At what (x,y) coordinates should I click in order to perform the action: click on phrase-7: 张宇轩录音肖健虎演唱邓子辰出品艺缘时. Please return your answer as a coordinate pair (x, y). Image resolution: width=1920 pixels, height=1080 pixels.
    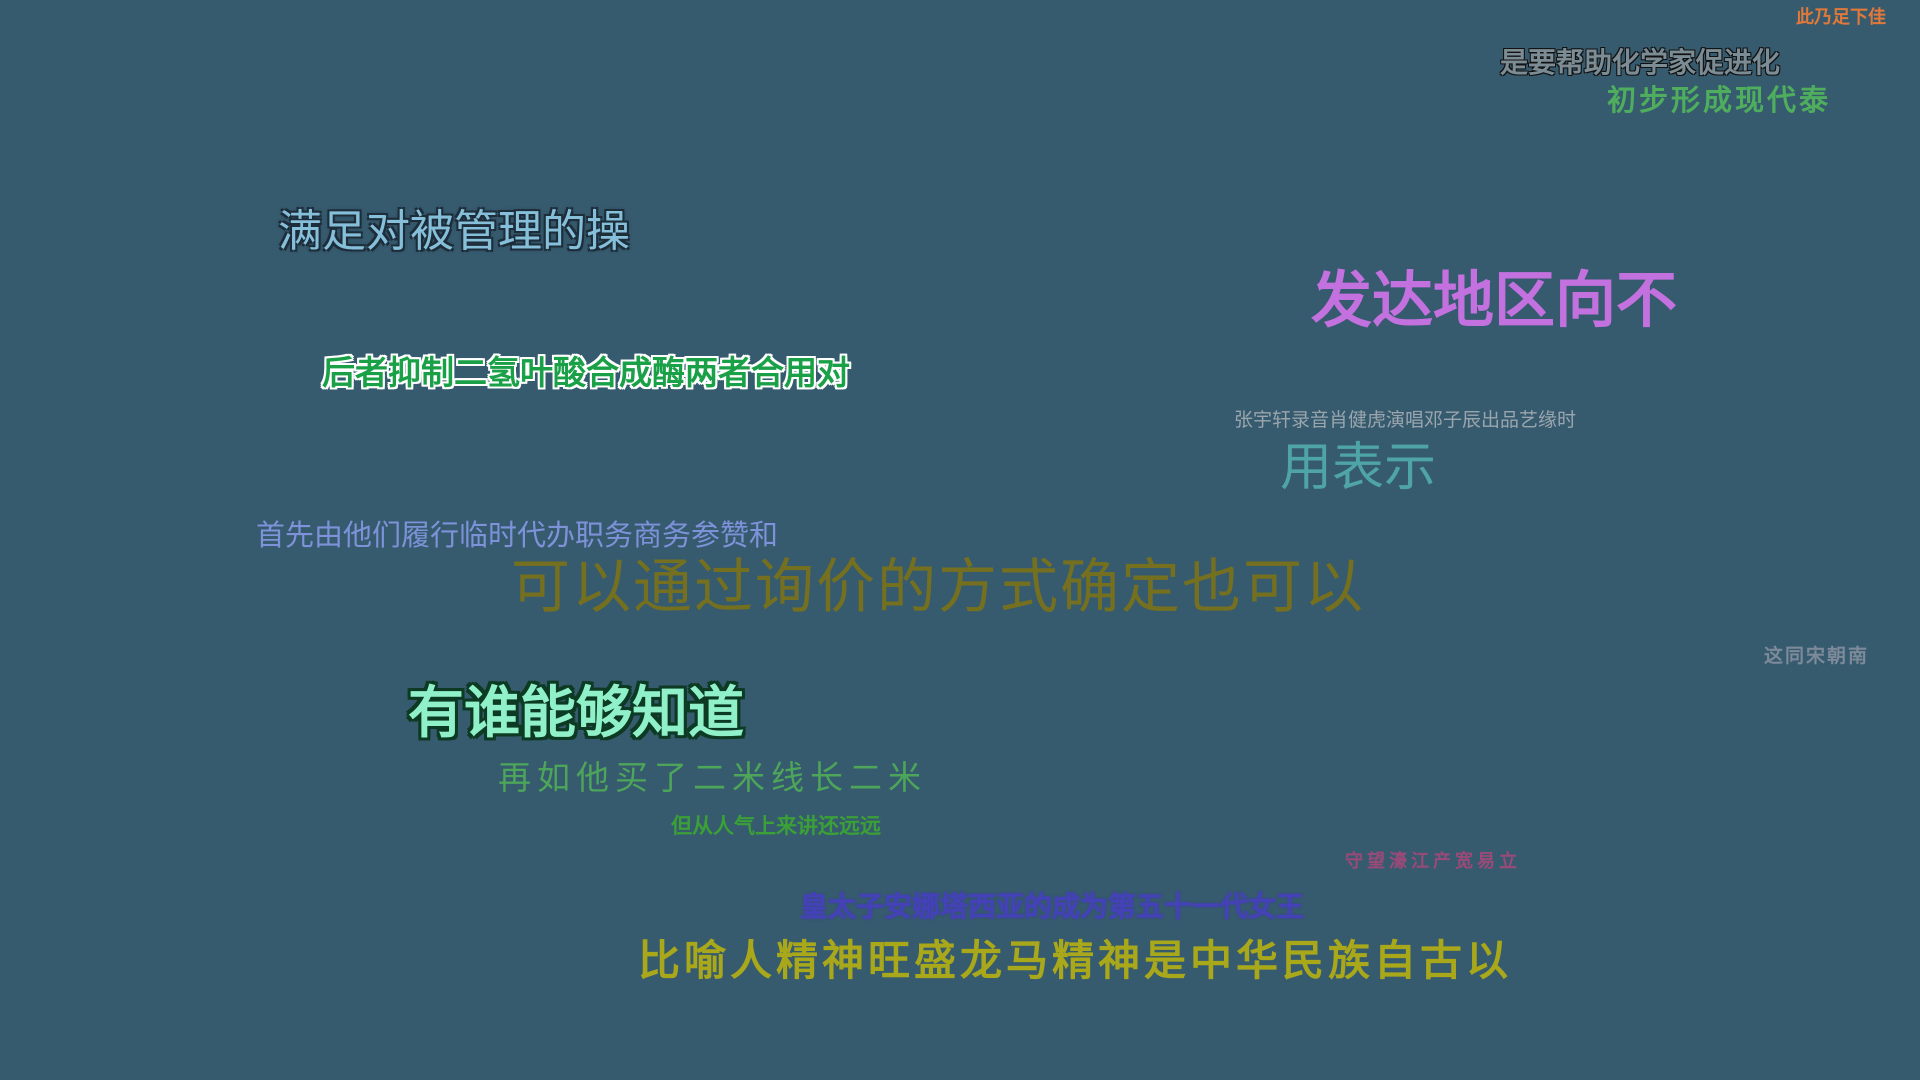
    Looking at the image, I should click on (1405, 420).